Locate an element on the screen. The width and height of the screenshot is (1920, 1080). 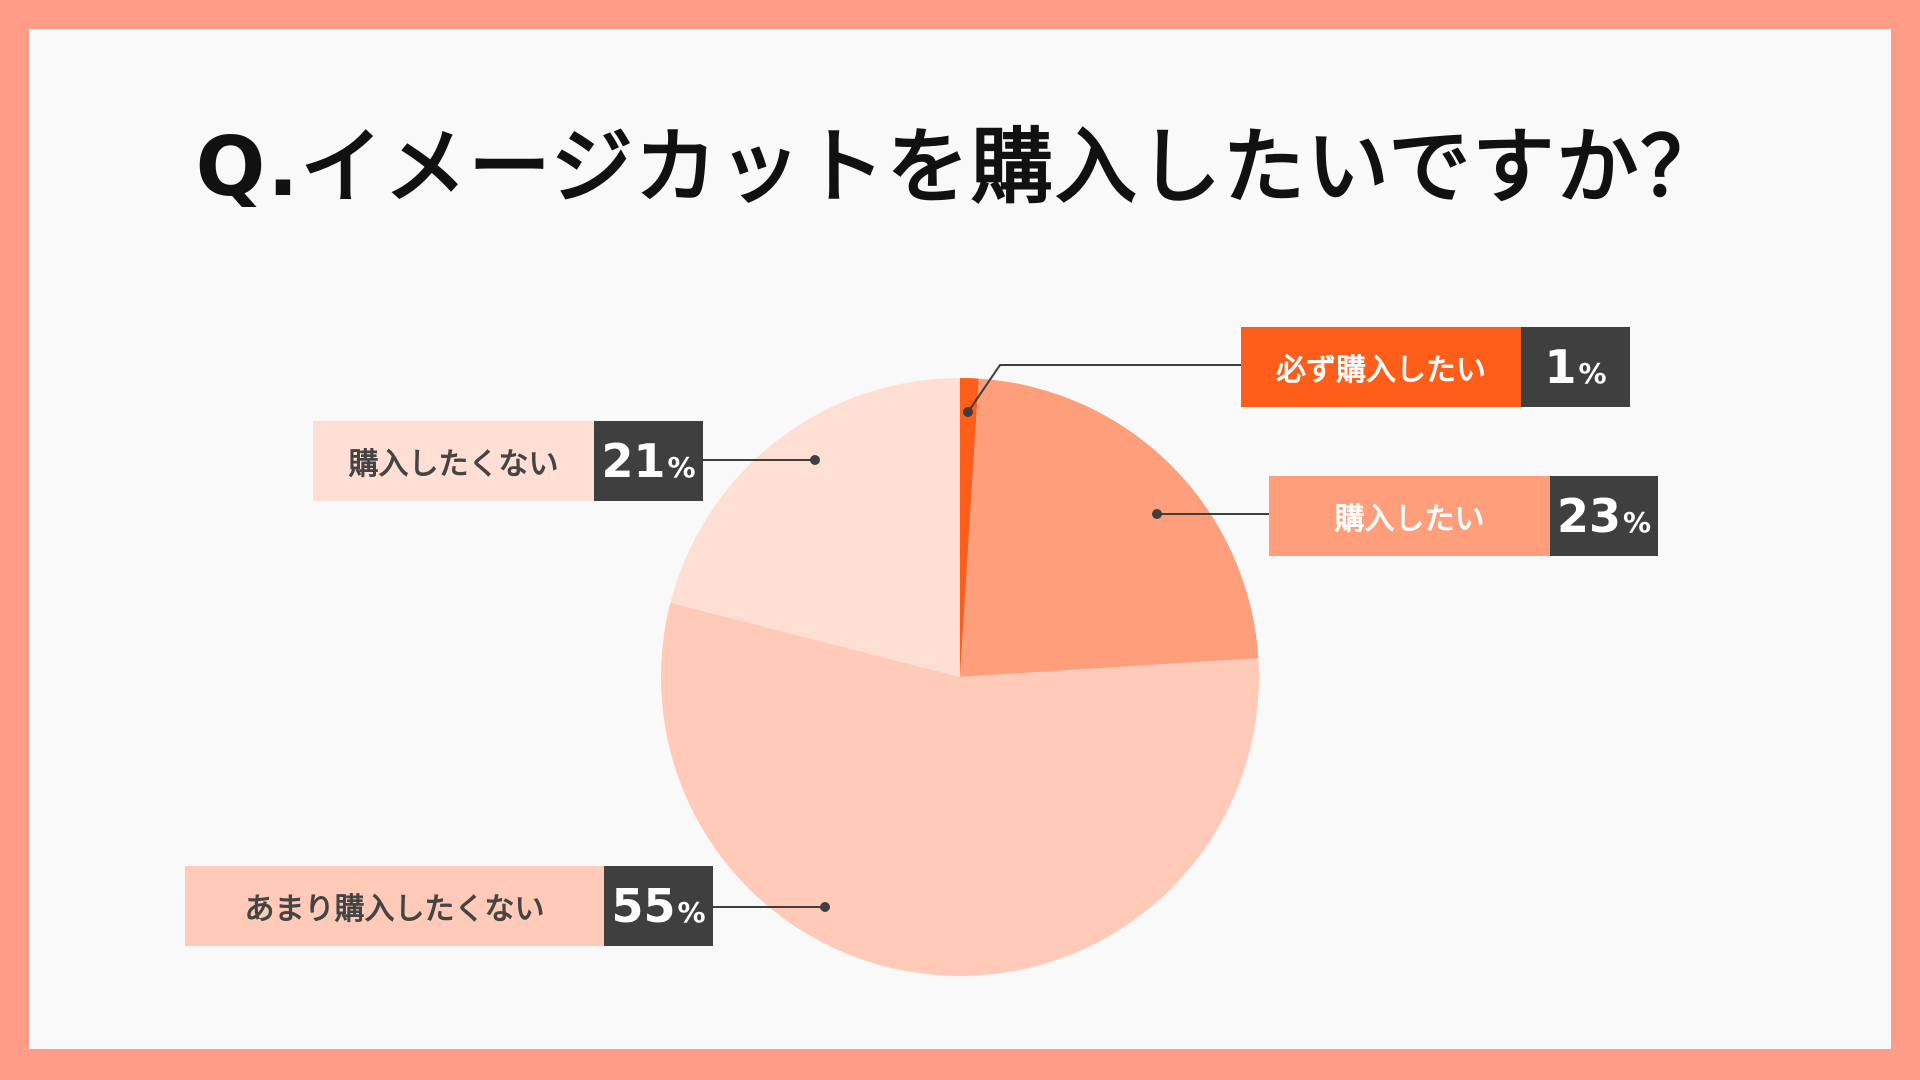
must-buy-leader-line is located at coordinates (1104, 388).